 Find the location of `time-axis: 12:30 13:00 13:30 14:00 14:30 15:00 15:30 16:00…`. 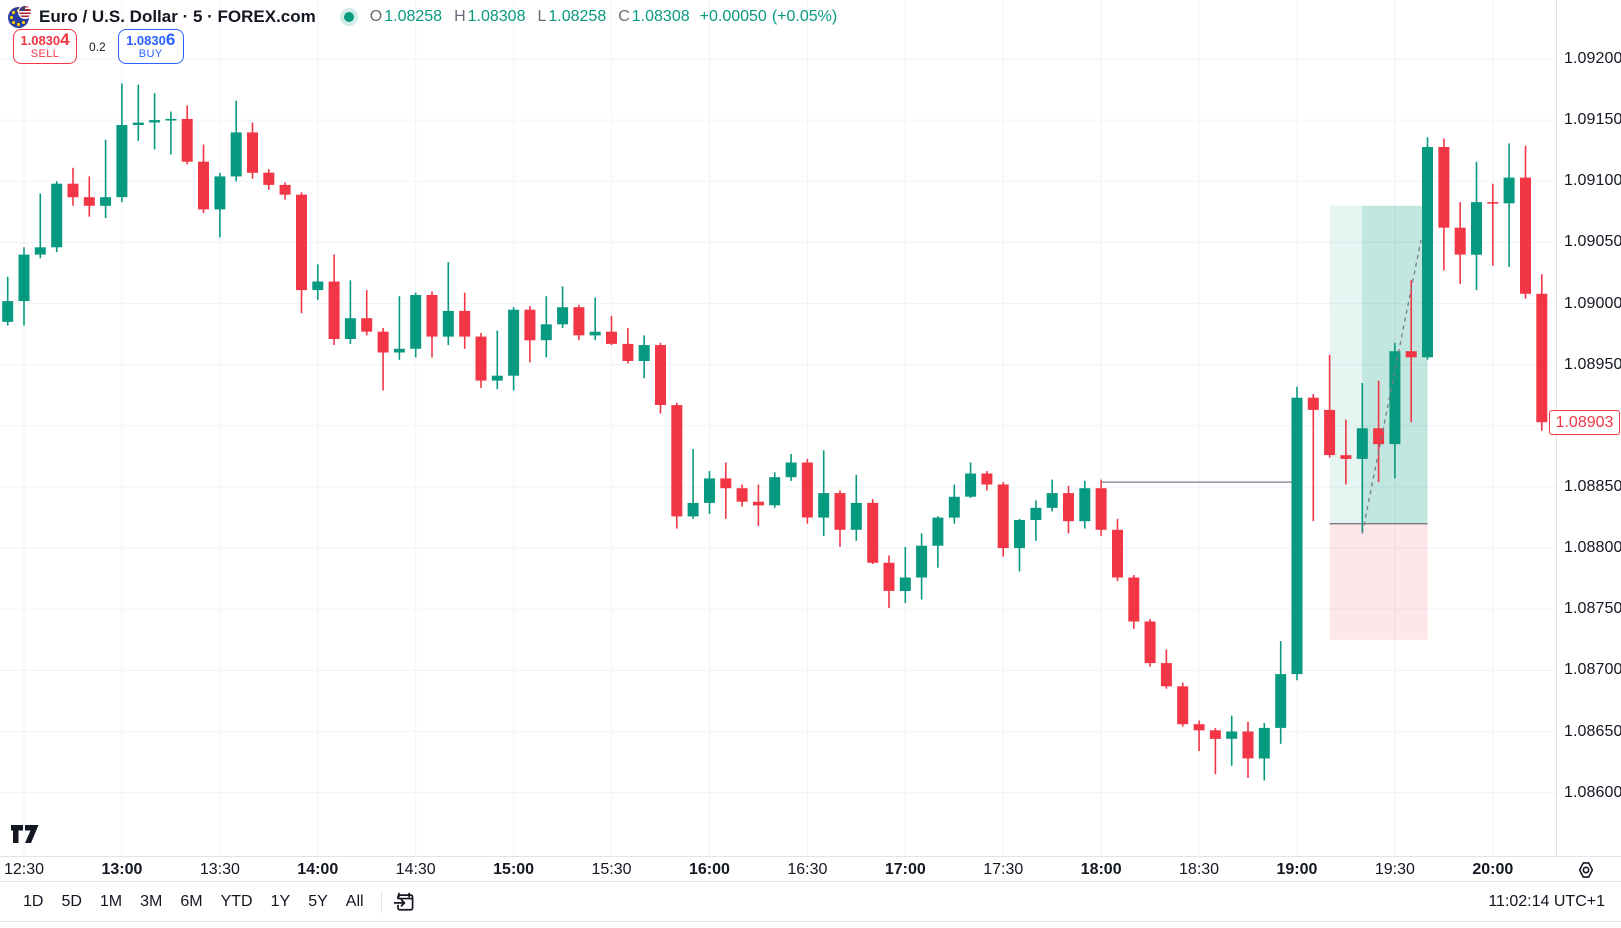

time-axis: 12:30 13:00 13:30 14:00 14:30 15:00 15:30 16:00… is located at coordinates (810, 869).